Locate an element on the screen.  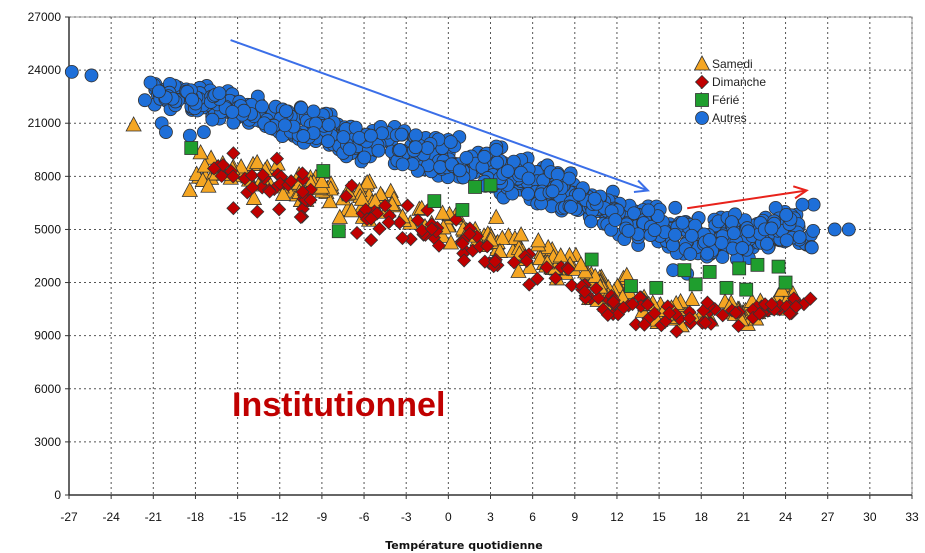
trend-arrow-head is located at coordinates (800, 192).